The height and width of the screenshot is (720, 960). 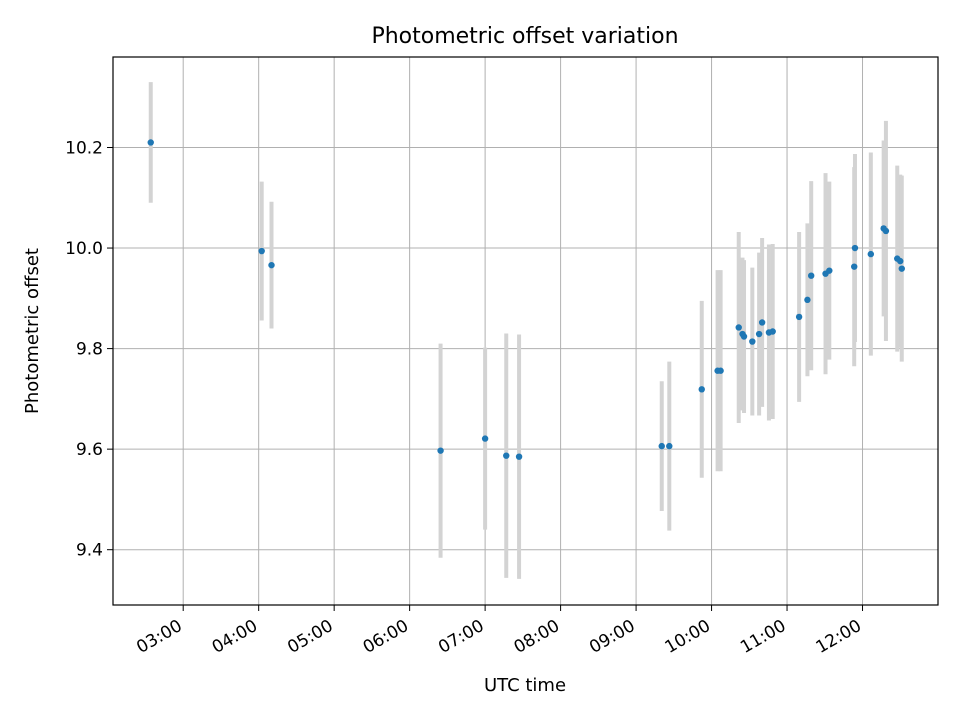 I want to click on x-axis-label: UTC time, so click(x=525, y=685).